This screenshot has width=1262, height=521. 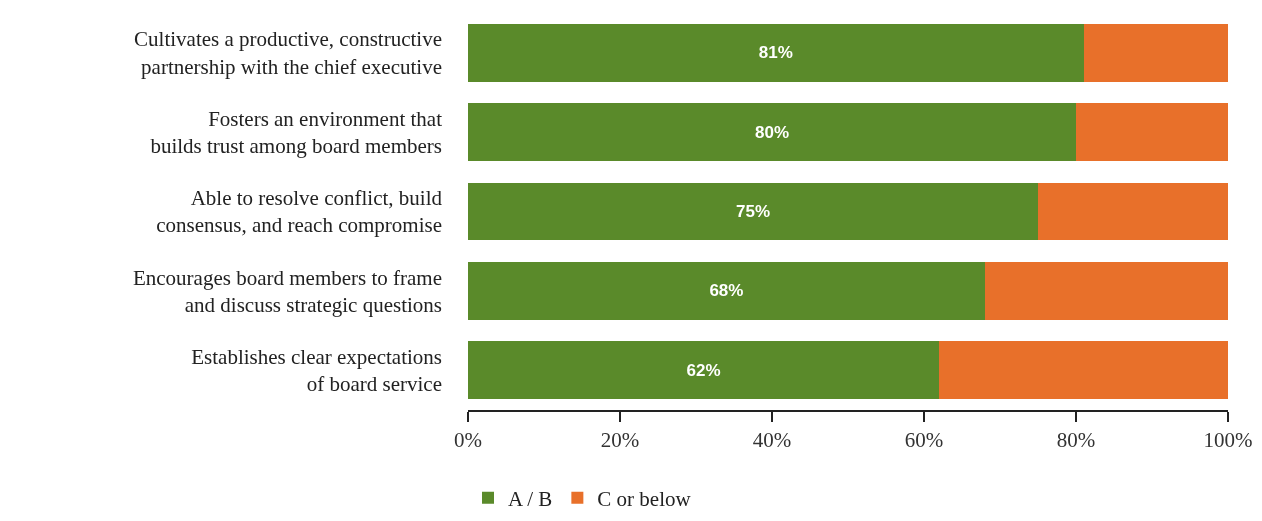 I want to click on data-label: 81%, so click(x=775, y=53).